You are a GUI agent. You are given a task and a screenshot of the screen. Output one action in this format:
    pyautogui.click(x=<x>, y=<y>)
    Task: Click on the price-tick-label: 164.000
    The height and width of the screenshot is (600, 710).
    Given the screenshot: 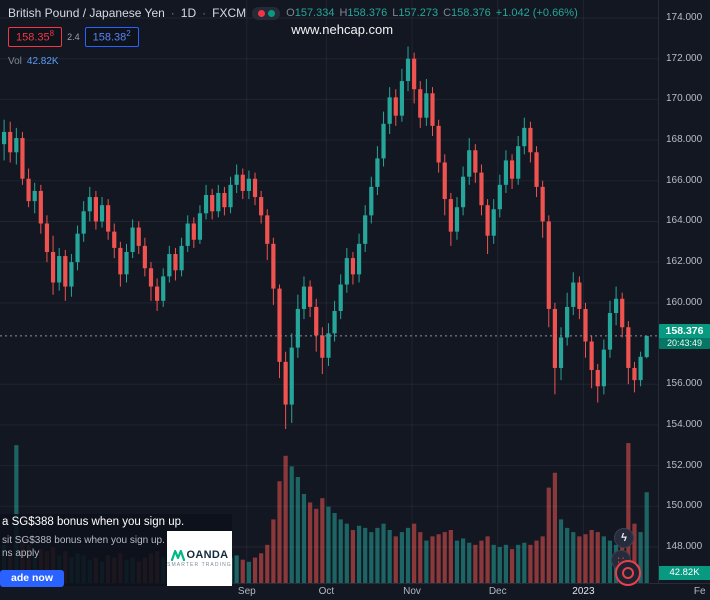 What is the action you would take?
    pyautogui.click(x=684, y=221)
    